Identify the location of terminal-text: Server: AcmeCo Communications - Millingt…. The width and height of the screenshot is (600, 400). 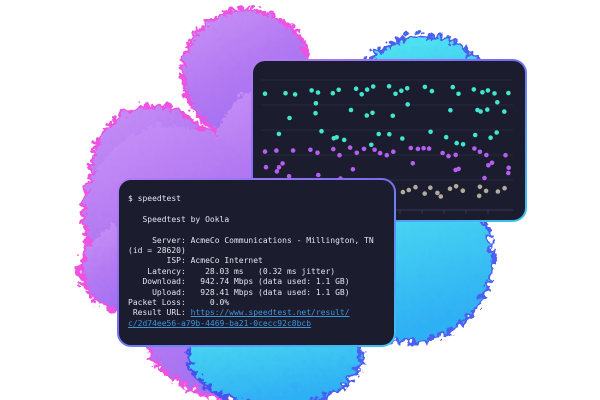
(251, 240).